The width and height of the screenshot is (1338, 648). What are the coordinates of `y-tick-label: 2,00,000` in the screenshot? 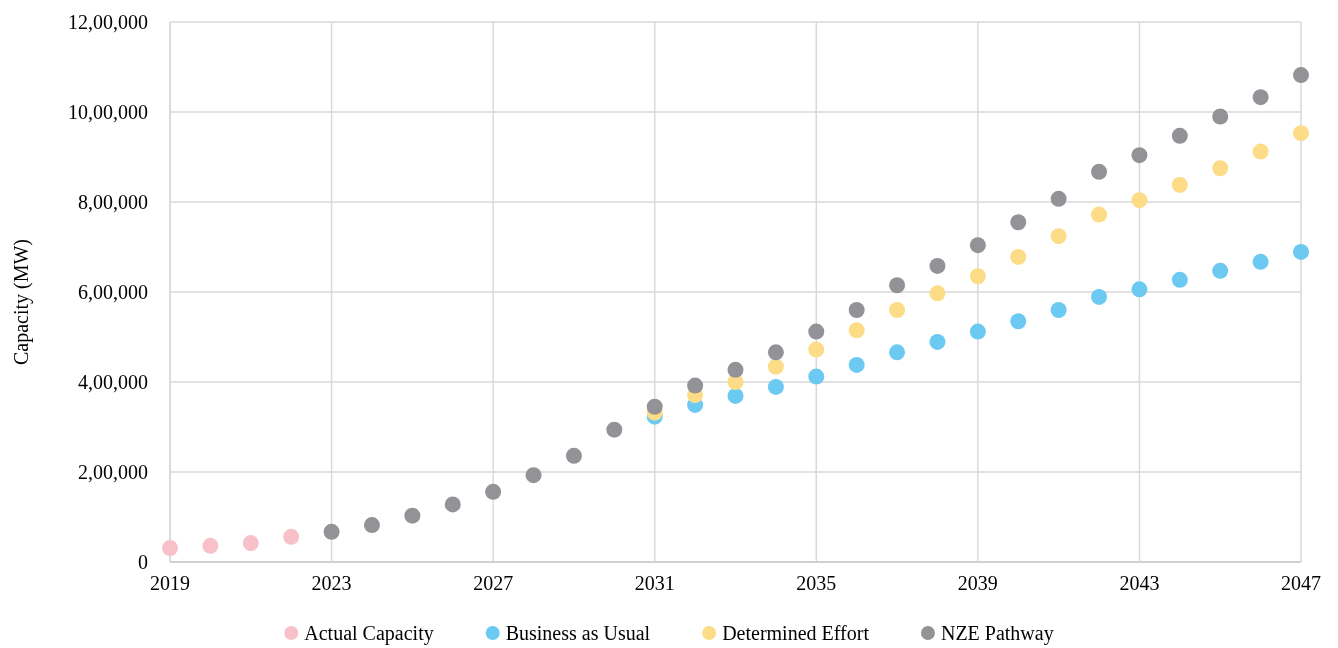 It's located at (113, 471).